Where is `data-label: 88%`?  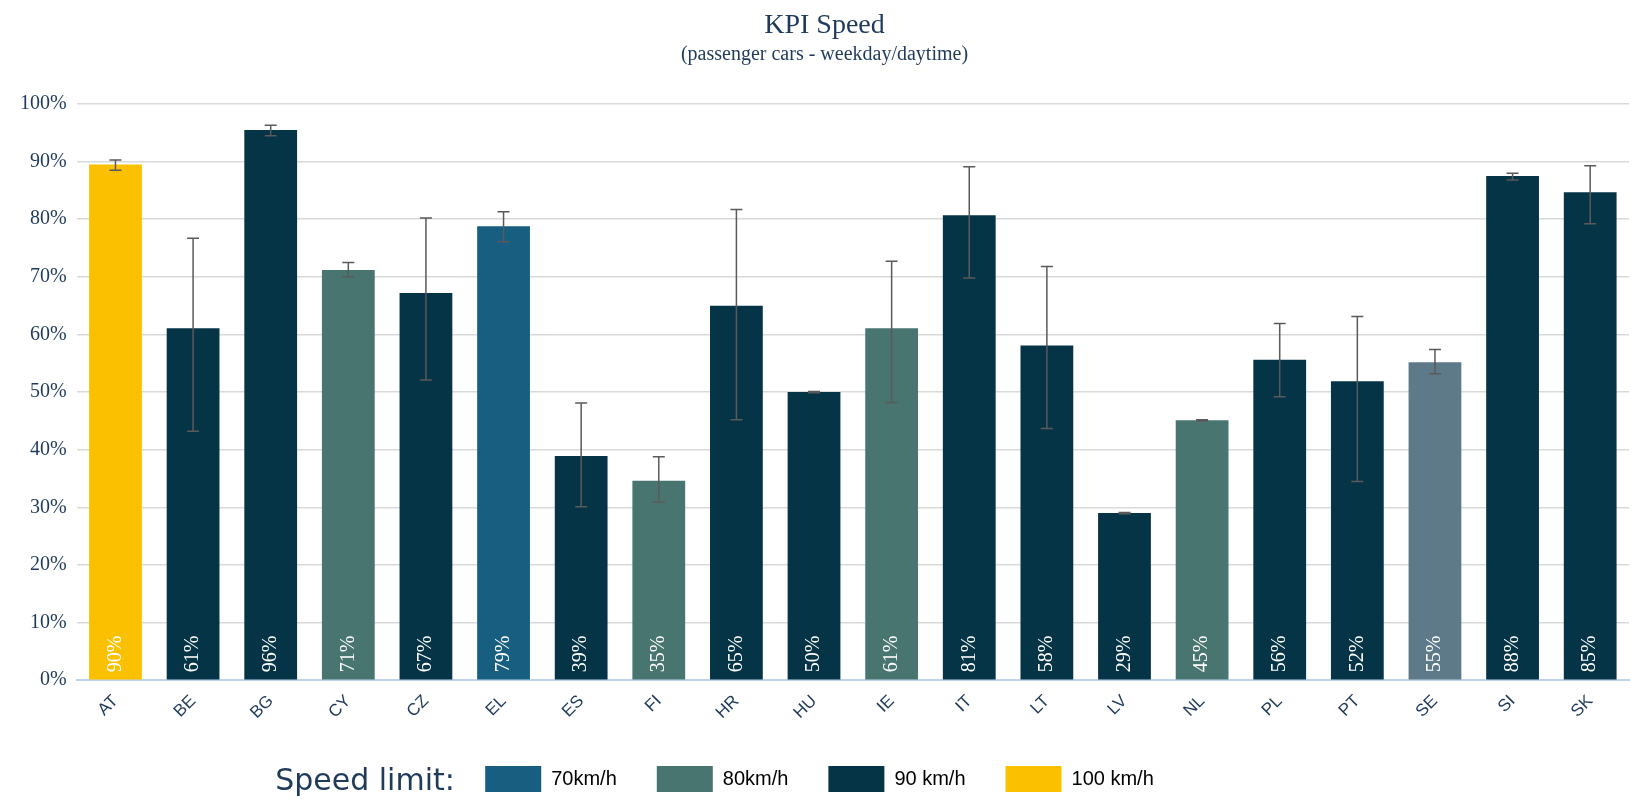 data-label: 88% is located at coordinates (1510, 654).